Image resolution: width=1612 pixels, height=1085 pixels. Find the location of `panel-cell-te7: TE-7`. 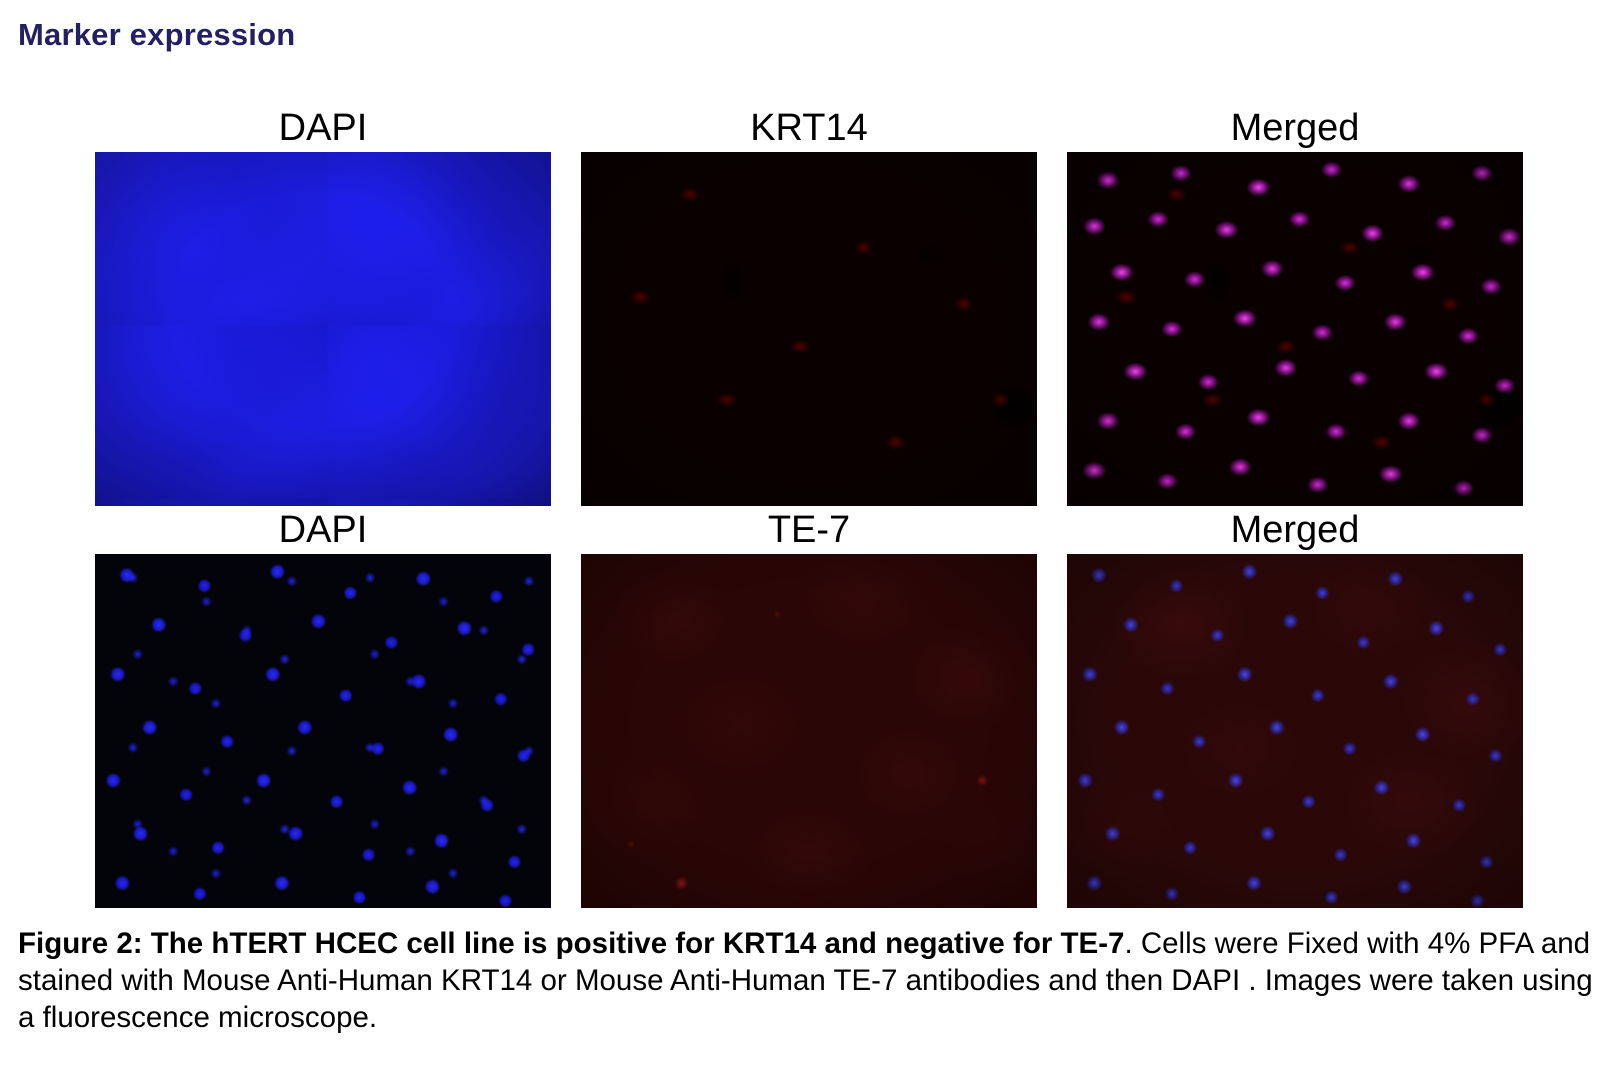

panel-cell-te7: TE-7 is located at coordinates (809, 707).